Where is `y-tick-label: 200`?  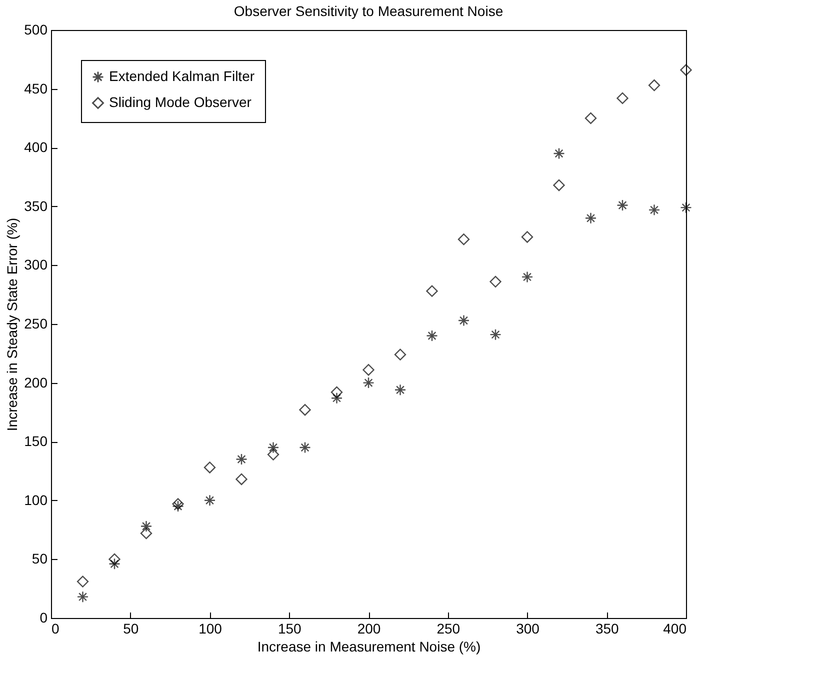 y-tick-label: 200 is located at coordinates (36, 382).